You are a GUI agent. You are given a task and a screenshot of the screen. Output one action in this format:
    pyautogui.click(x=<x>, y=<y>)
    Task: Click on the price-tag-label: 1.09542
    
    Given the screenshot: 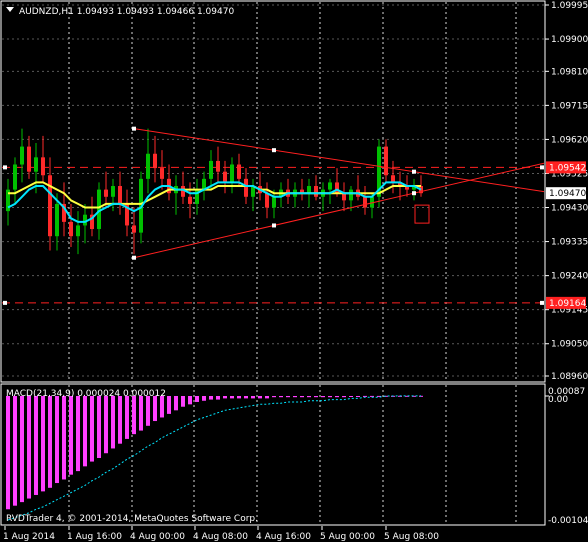 What is the action you would take?
    pyautogui.click(x=567, y=168)
    